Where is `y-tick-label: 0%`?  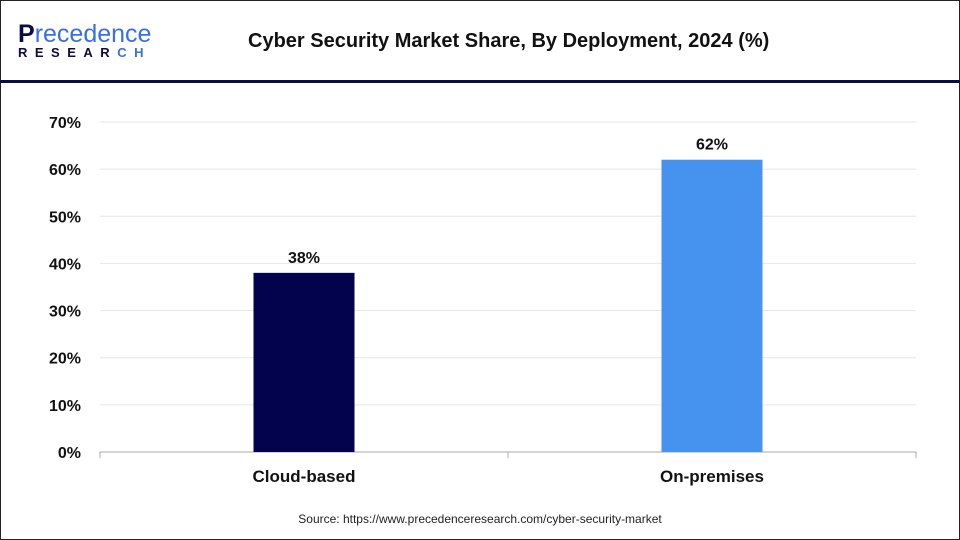
y-tick-label: 0% is located at coordinates (69, 453).